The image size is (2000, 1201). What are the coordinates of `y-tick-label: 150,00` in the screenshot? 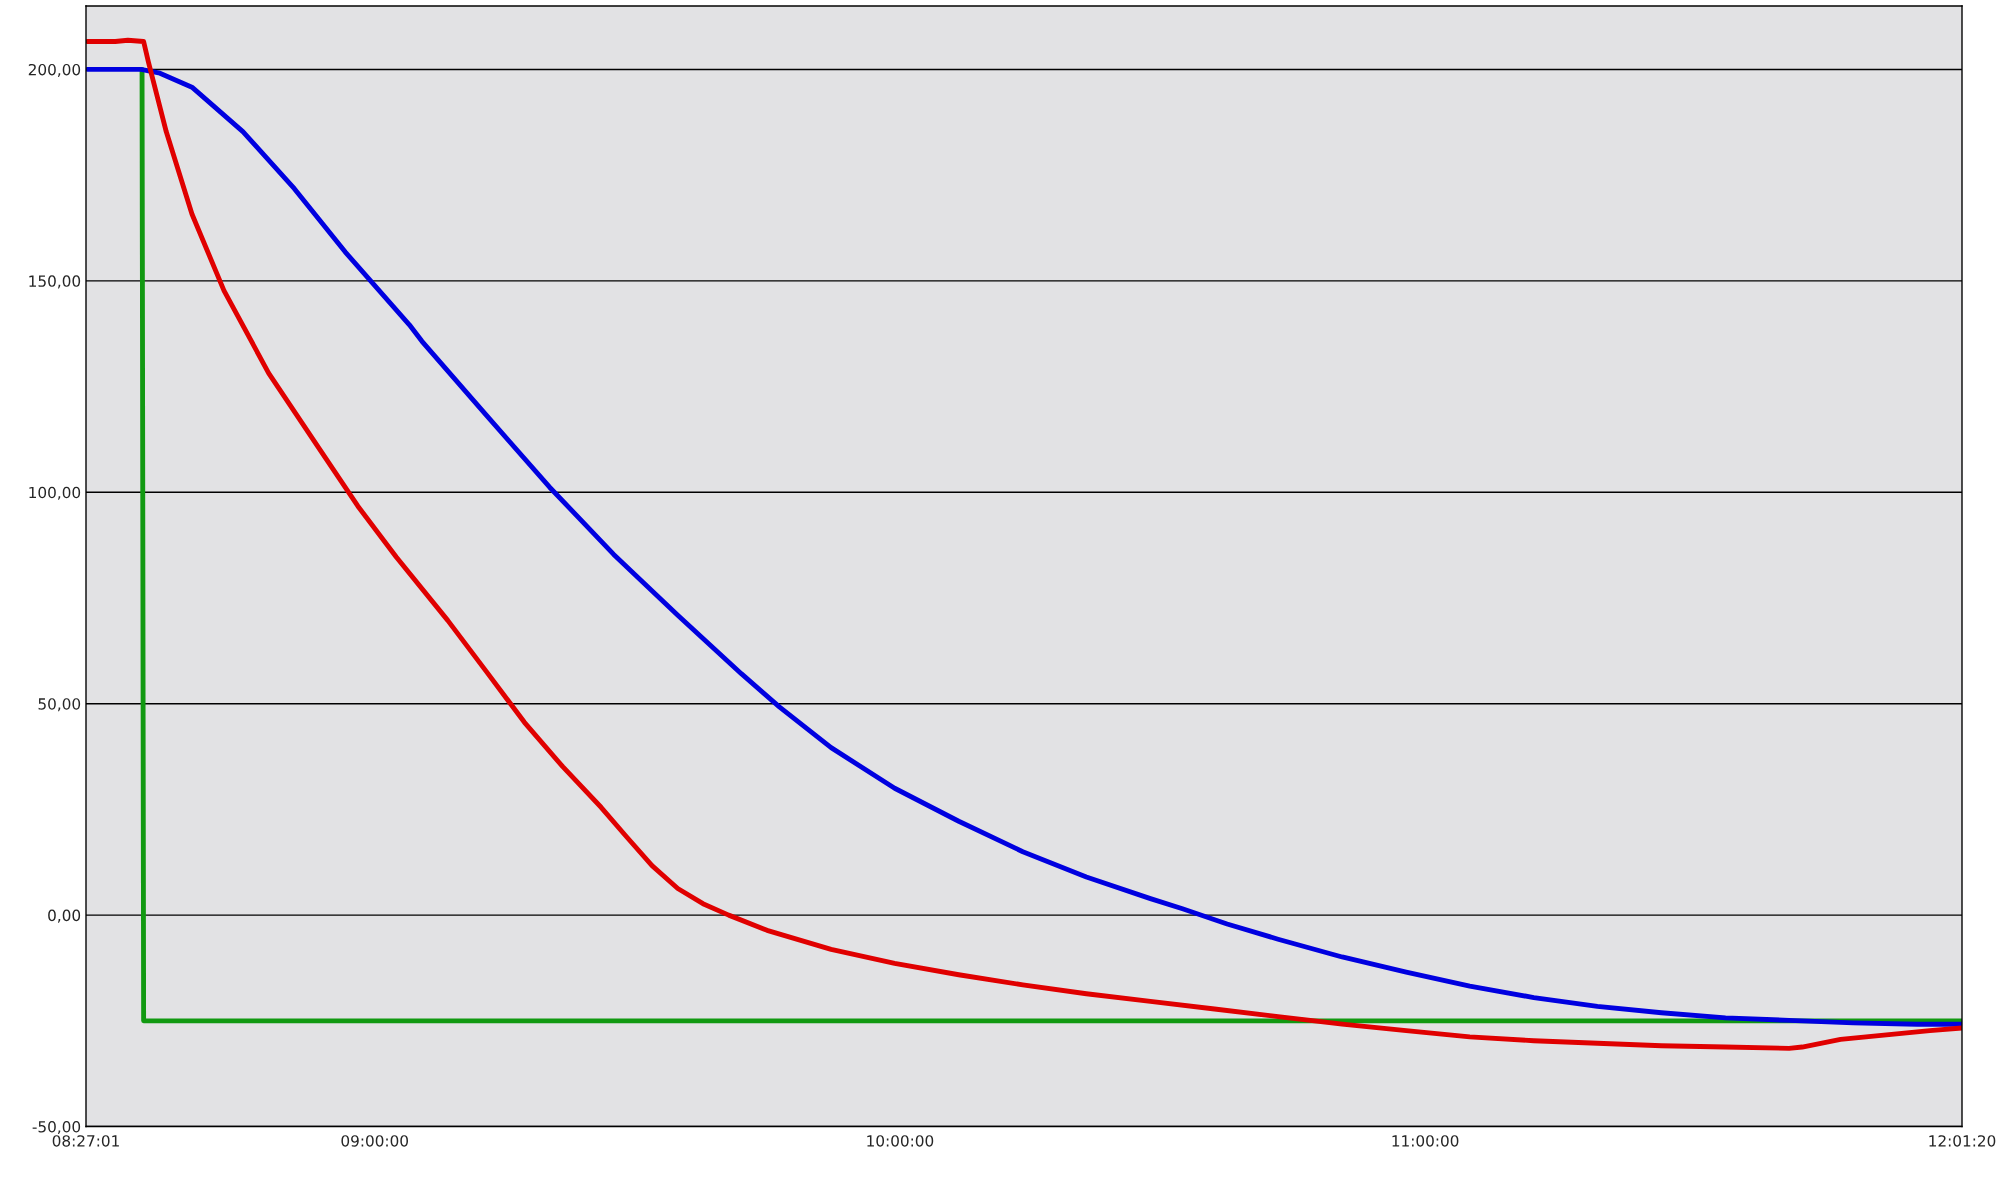 It's located at (55, 282).